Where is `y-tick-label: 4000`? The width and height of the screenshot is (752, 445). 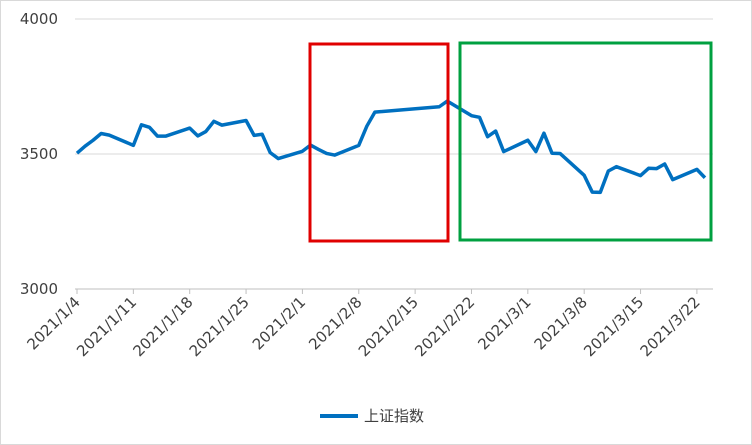
y-tick-label: 4000 is located at coordinates (39, 19).